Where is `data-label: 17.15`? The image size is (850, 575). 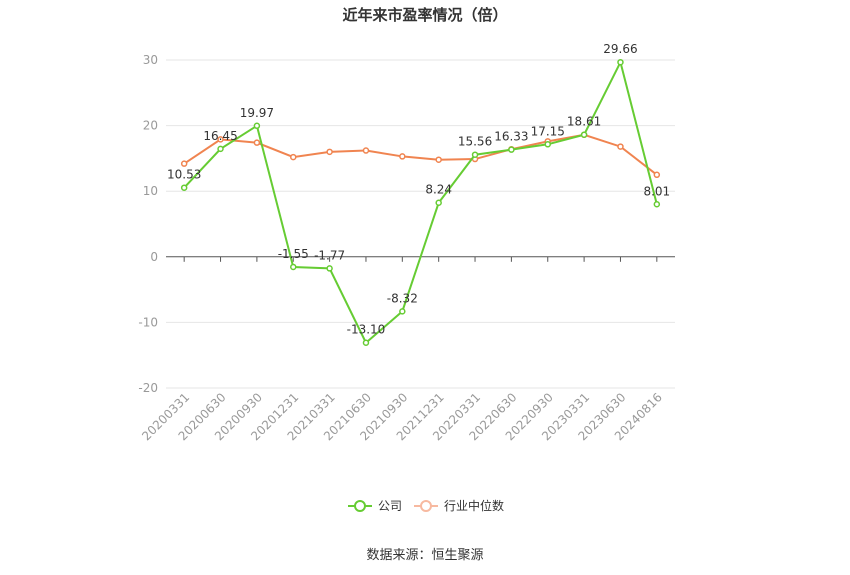
data-label: 17.15 is located at coordinates (548, 131).